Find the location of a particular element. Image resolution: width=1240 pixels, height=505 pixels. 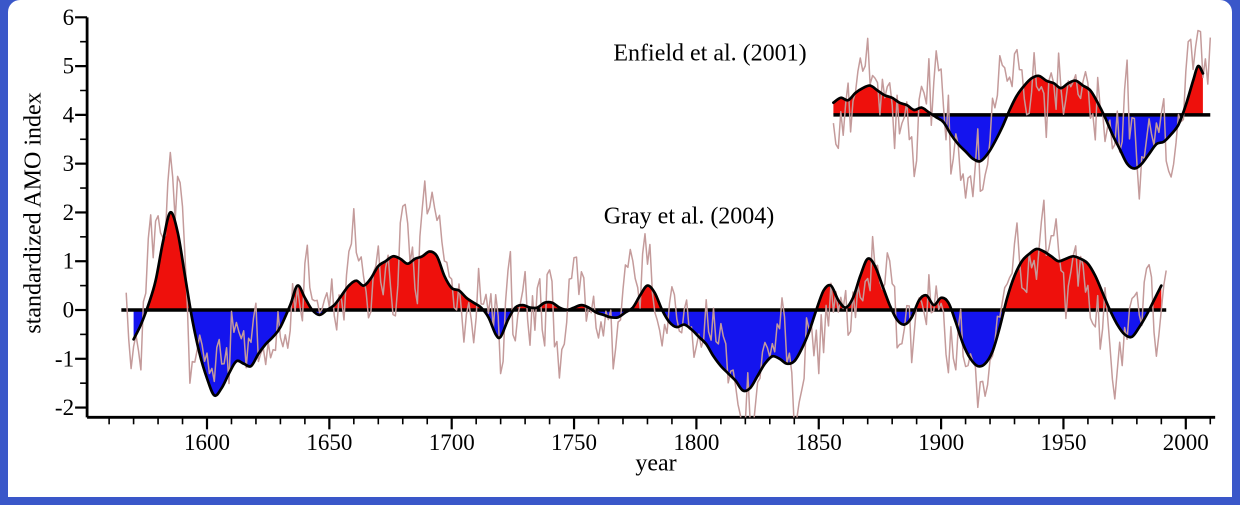

svg-text: 2000 is located at coordinates (1186, 442).